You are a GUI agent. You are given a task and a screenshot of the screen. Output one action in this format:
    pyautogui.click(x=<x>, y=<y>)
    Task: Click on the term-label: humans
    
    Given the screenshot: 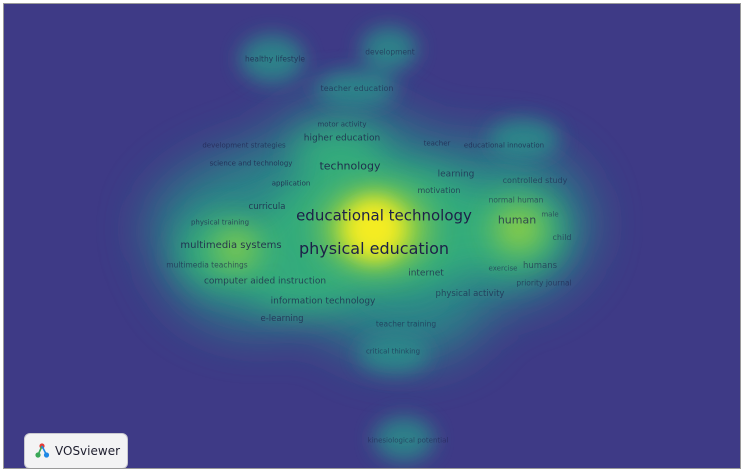 What is the action you would take?
    pyautogui.click(x=540, y=265)
    